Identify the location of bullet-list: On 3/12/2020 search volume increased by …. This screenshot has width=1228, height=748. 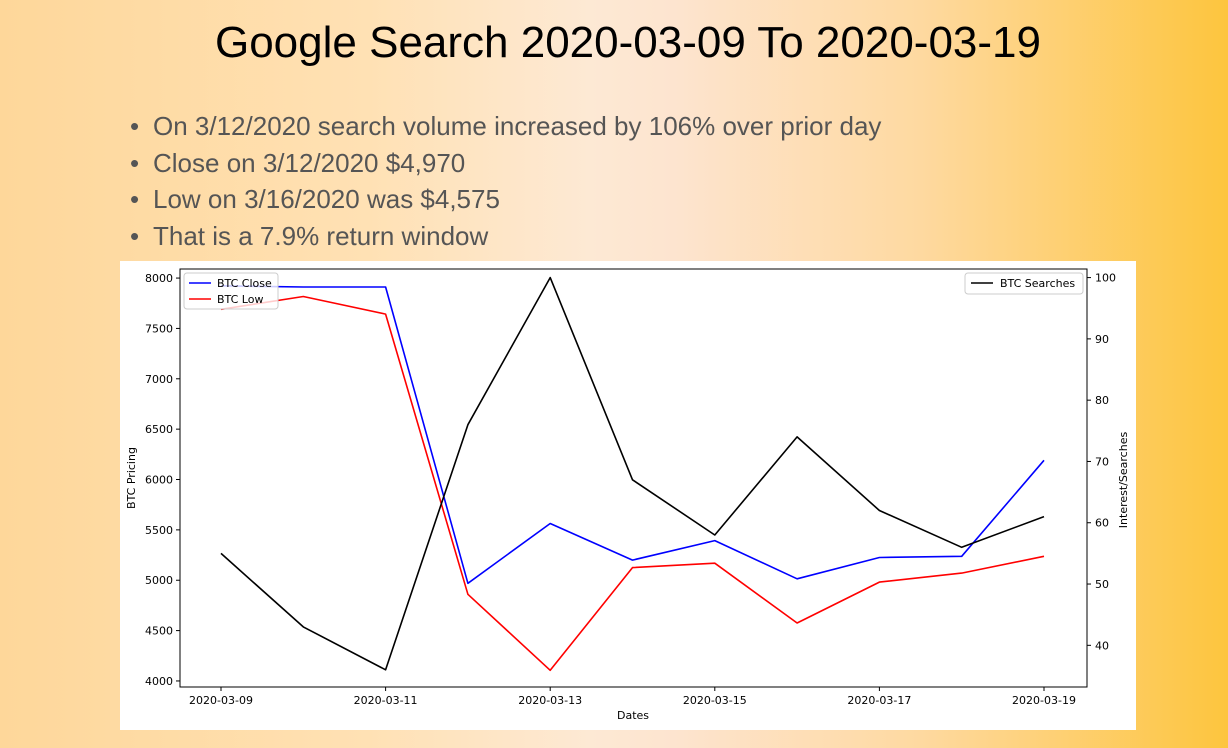
(505, 181).